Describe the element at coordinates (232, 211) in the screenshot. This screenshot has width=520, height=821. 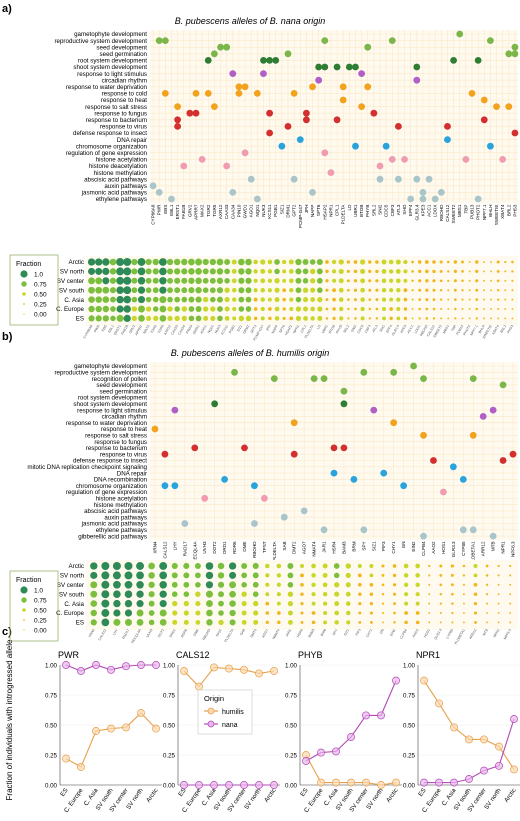
I see `gene-label: CAA34` at that location.